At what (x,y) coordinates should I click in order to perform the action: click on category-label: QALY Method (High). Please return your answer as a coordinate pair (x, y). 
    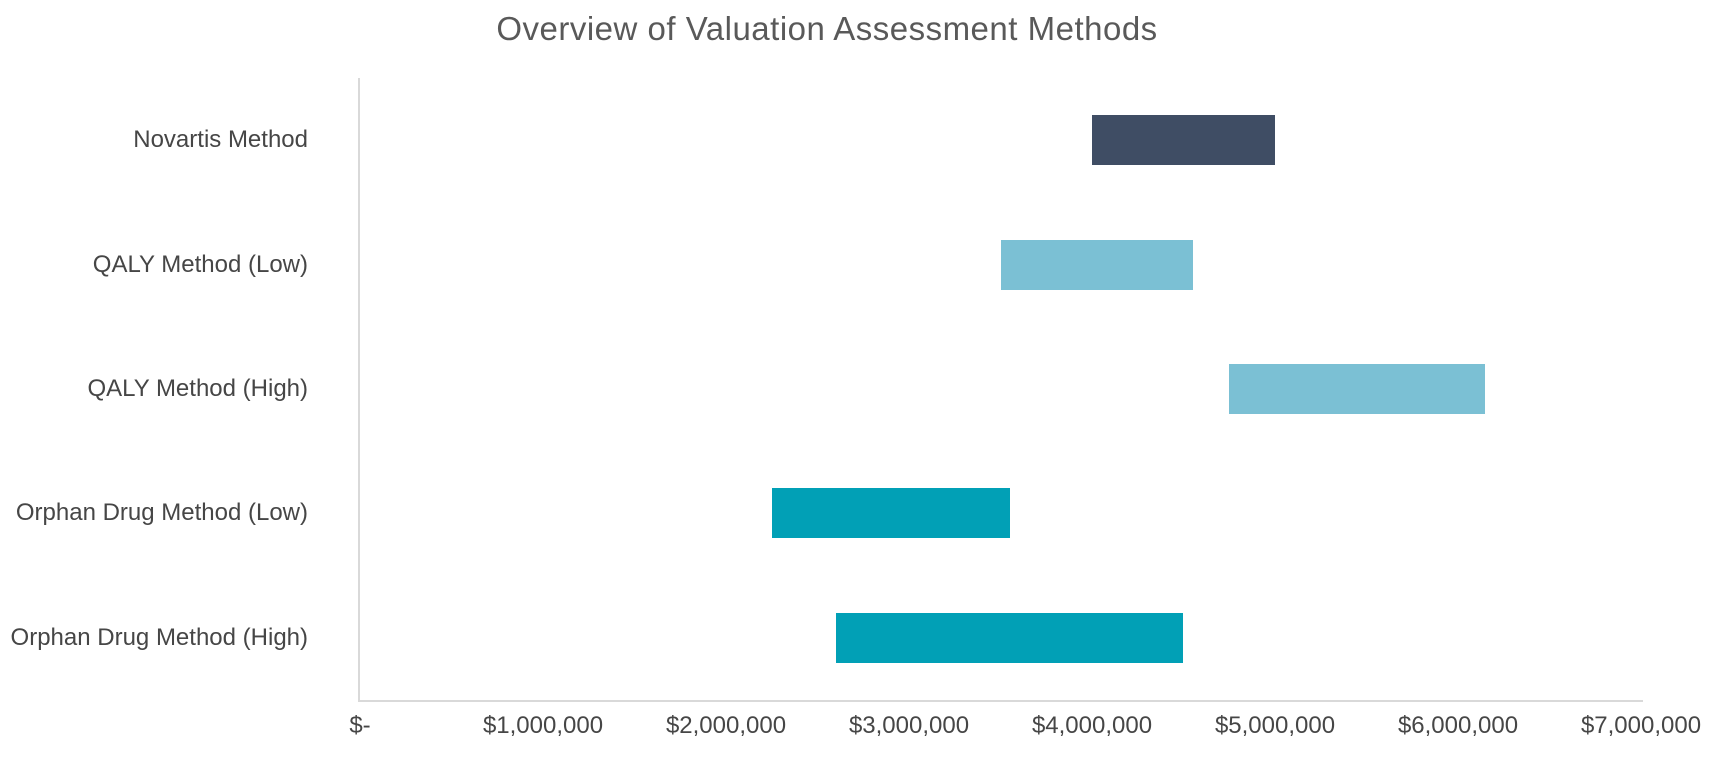
    Looking at the image, I should click on (197, 388).